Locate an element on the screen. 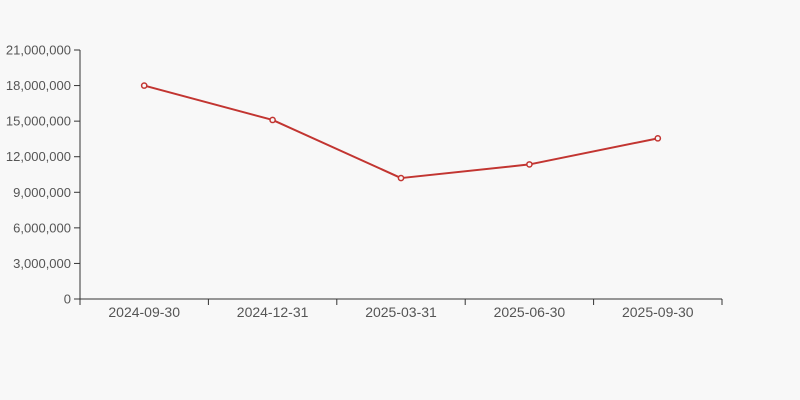 This screenshot has height=400, width=800. x-tick-label: 2024-12-31 is located at coordinates (273, 312).